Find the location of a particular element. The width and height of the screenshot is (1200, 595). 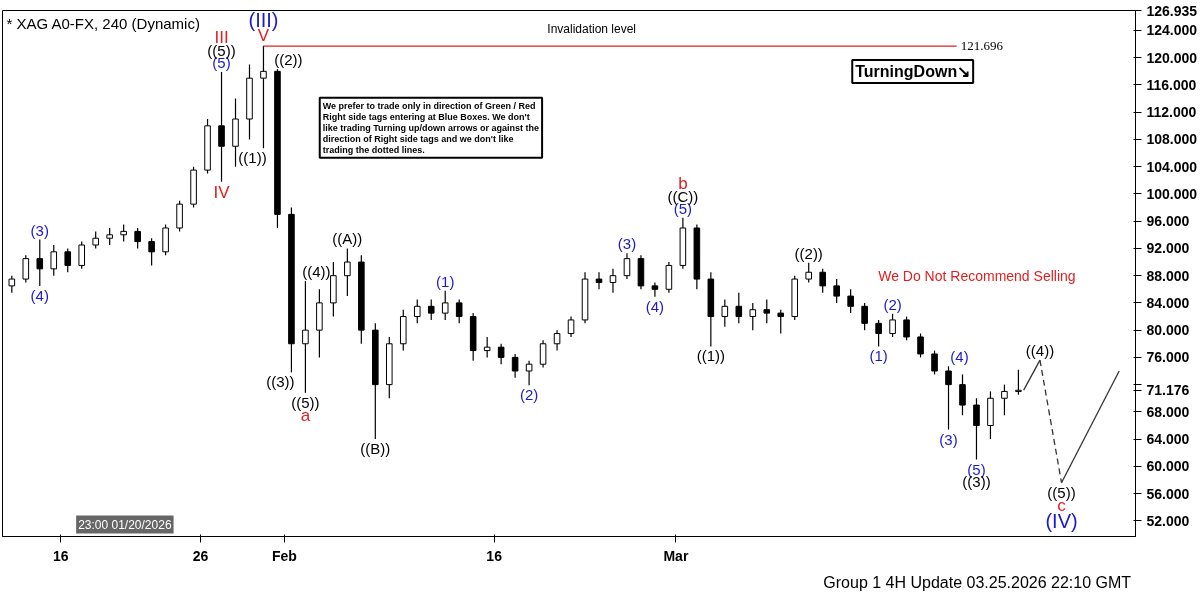

x-tick-label: Mar is located at coordinates (676, 555).